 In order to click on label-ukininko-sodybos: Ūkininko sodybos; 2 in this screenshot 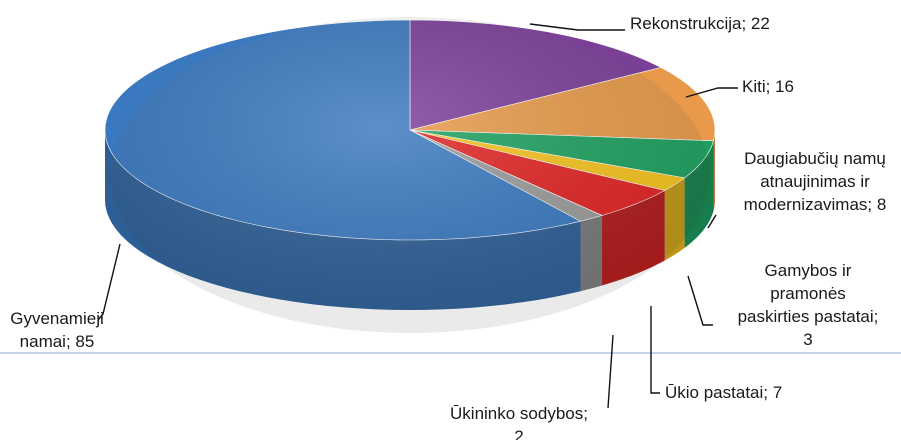, I will do `click(519, 422)`.